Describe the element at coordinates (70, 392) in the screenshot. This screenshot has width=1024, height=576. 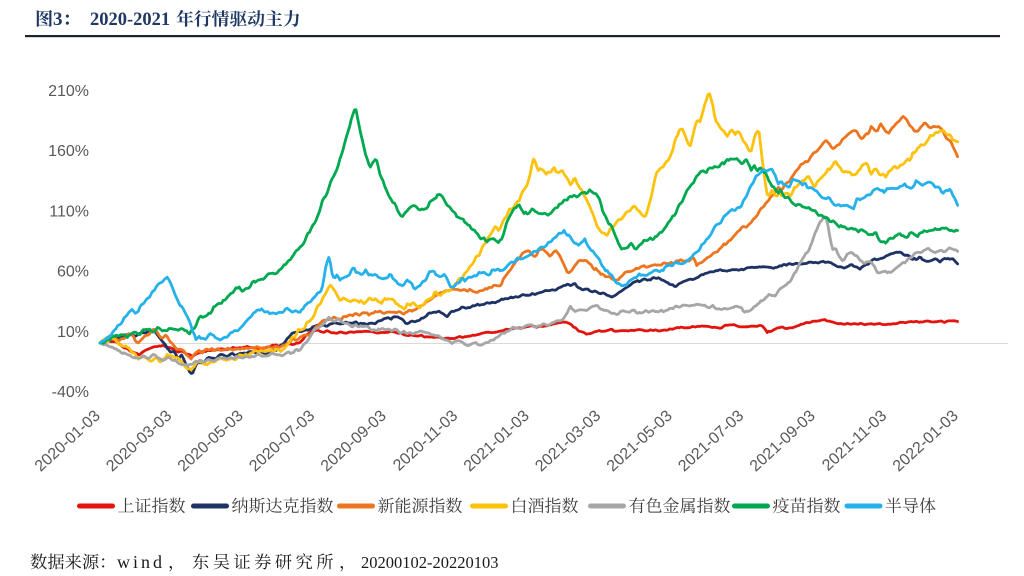
I see `svg-text: -40%` at that location.